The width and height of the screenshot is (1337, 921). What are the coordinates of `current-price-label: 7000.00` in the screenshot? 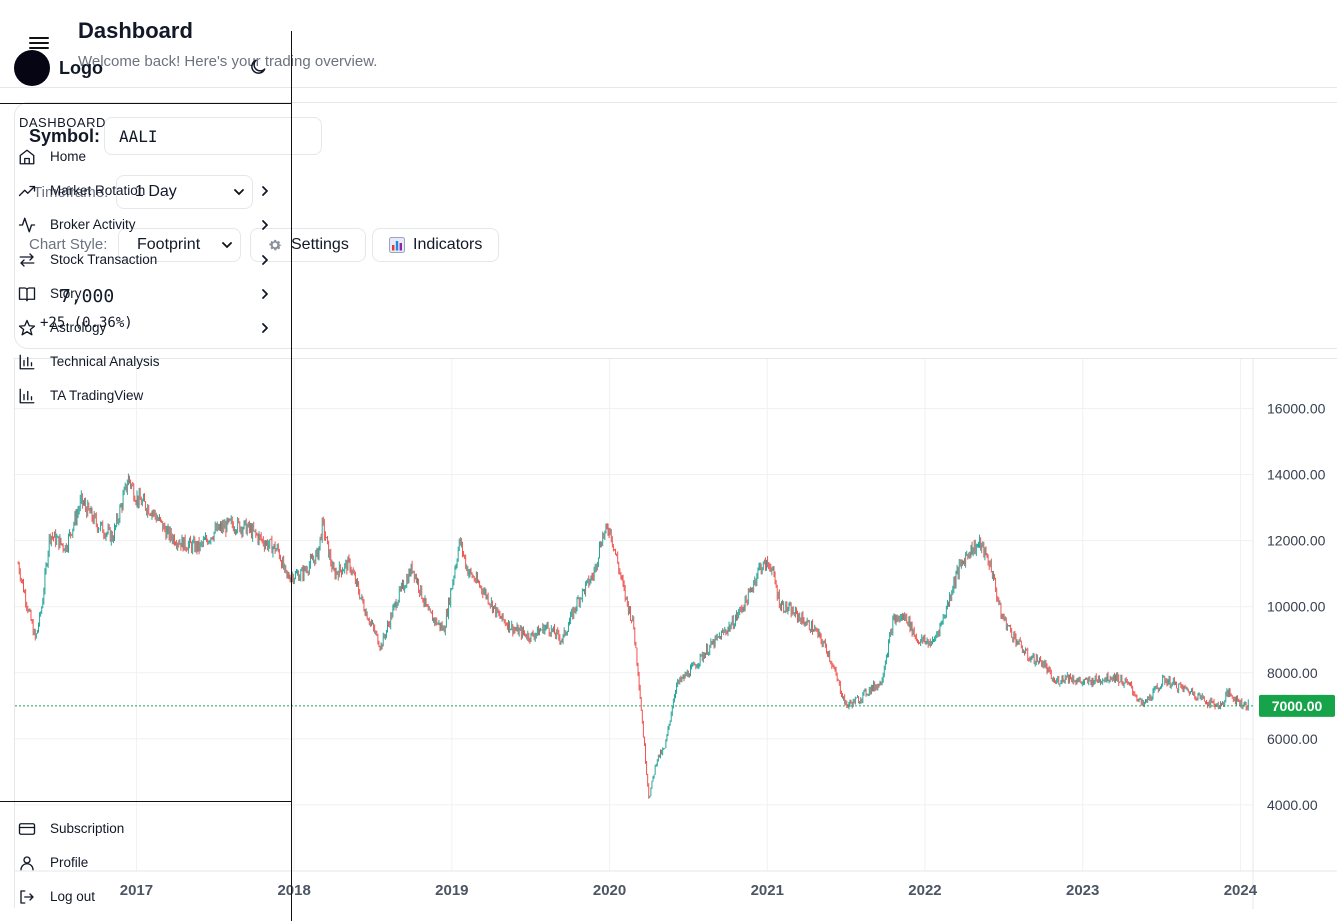 It's located at (1297, 706).